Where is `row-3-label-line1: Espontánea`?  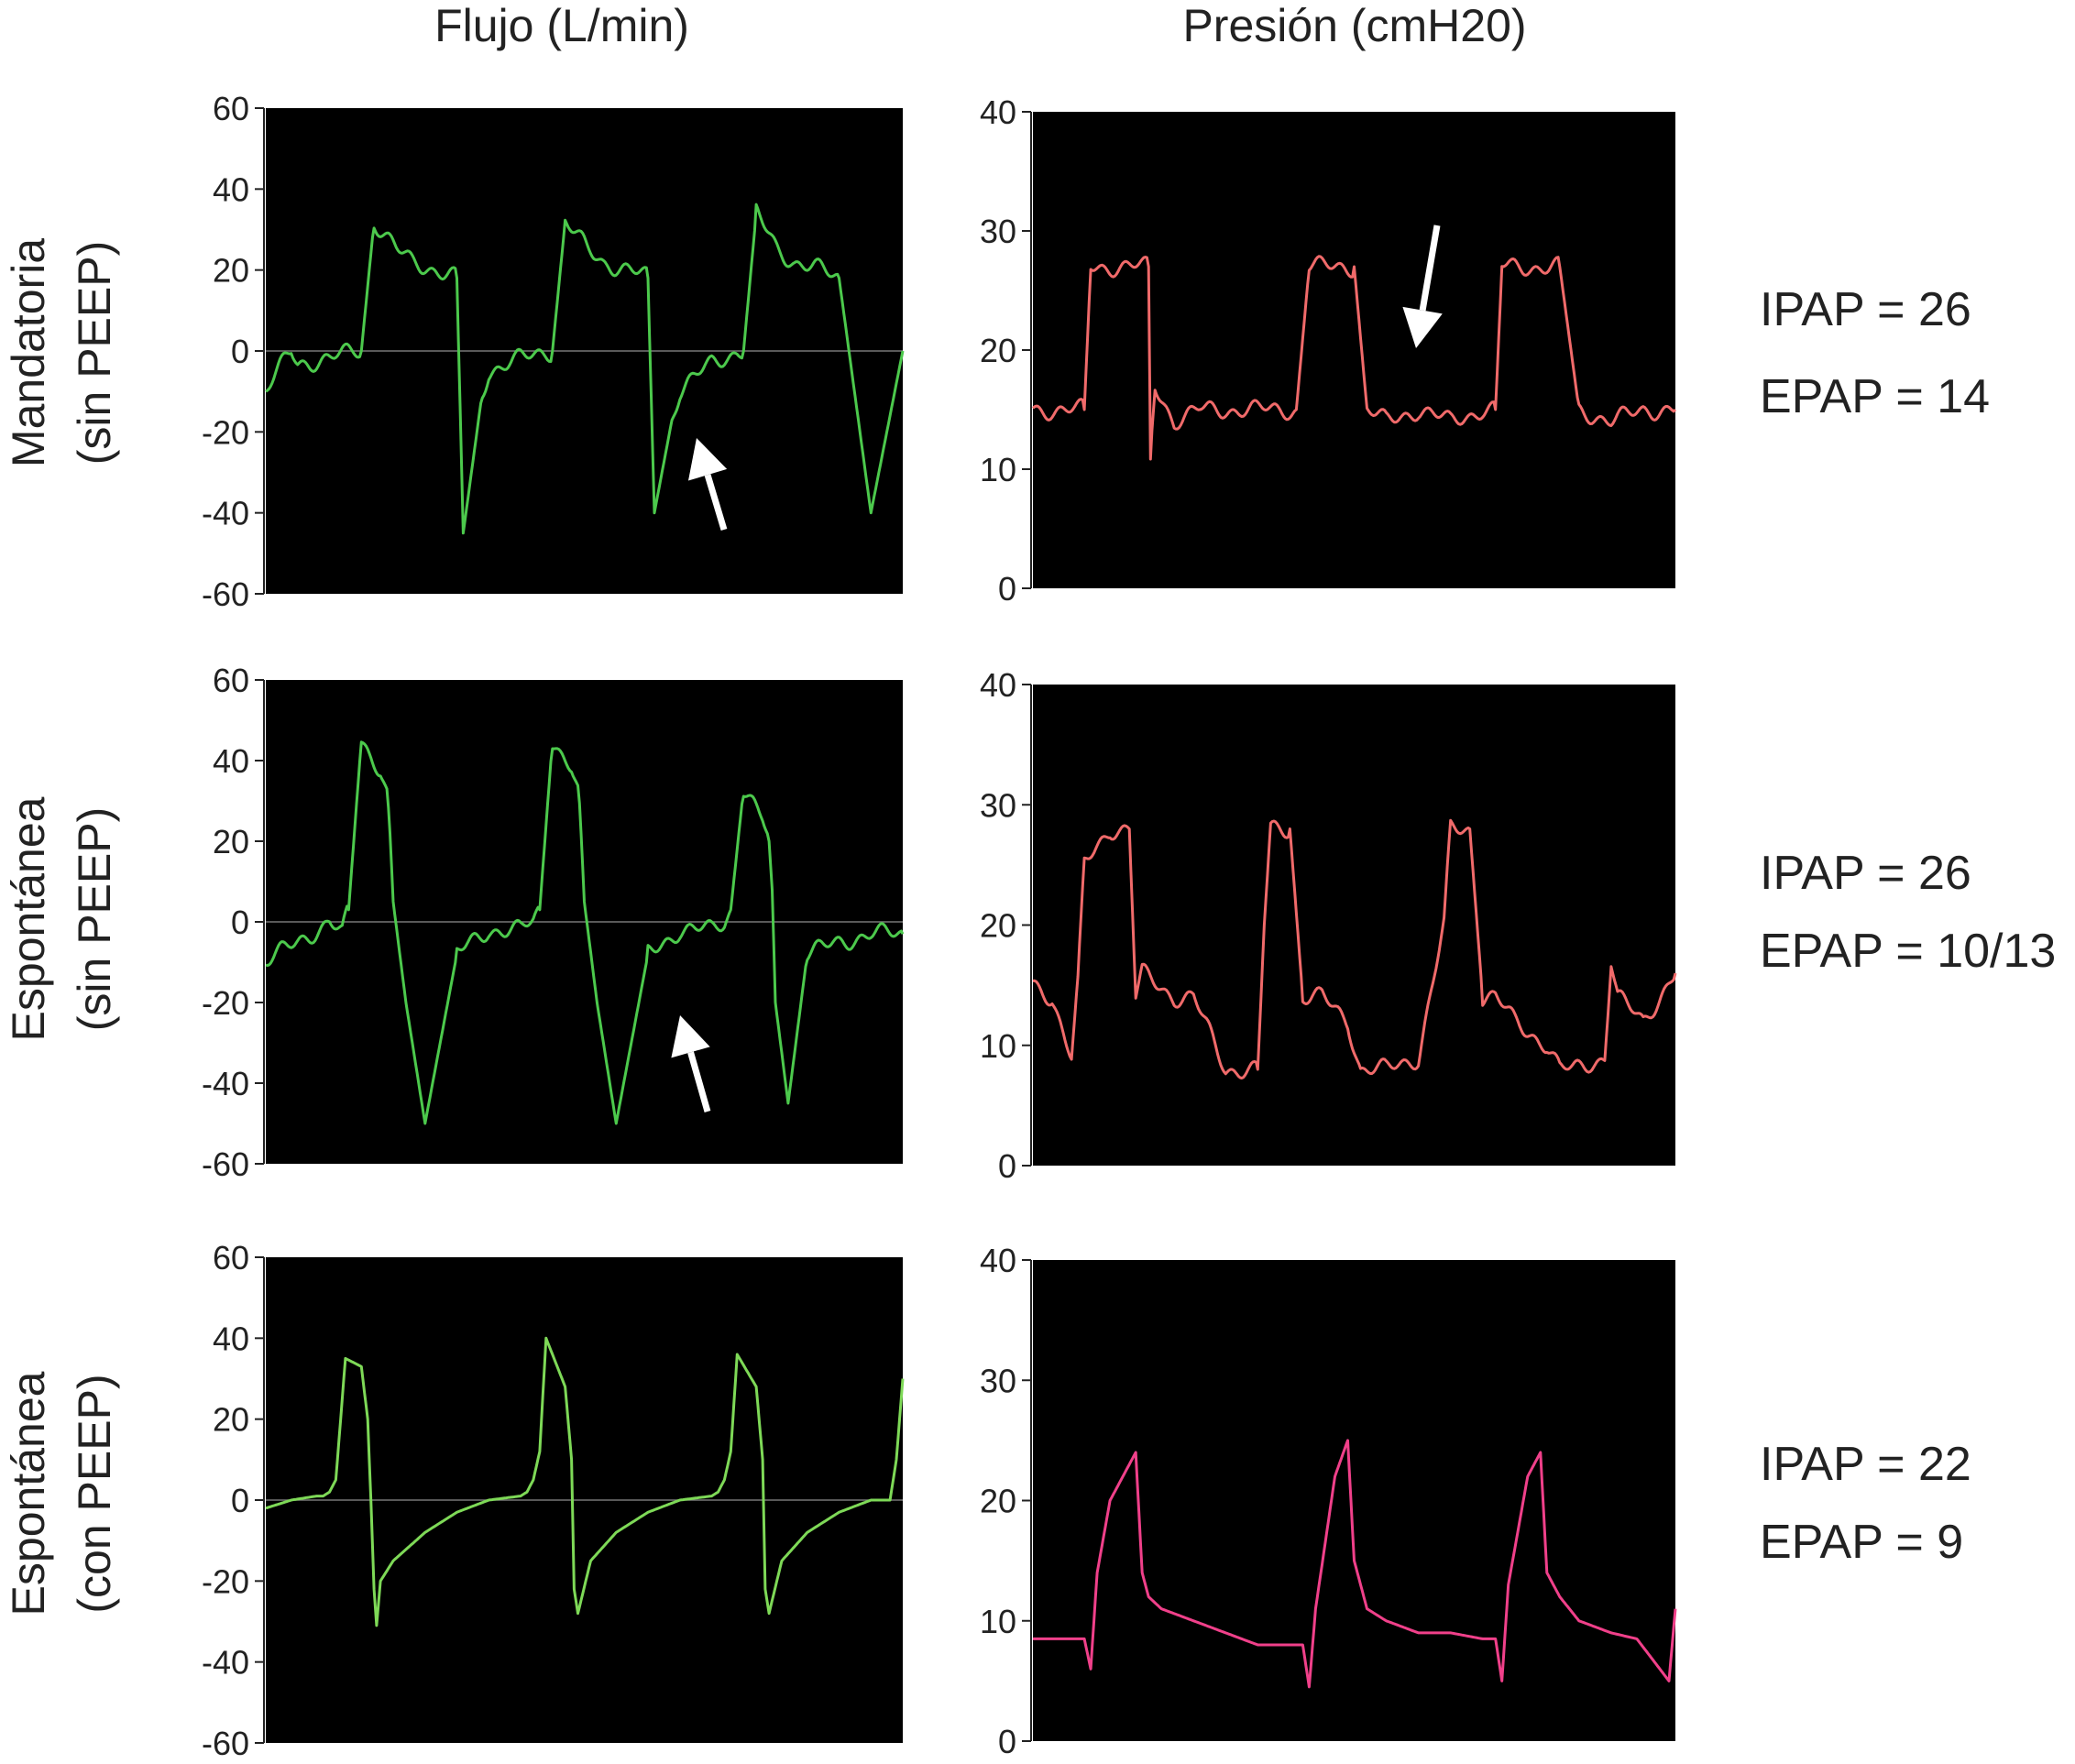
row-3-label-line1: Espontánea is located at coordinates (29, 1493).